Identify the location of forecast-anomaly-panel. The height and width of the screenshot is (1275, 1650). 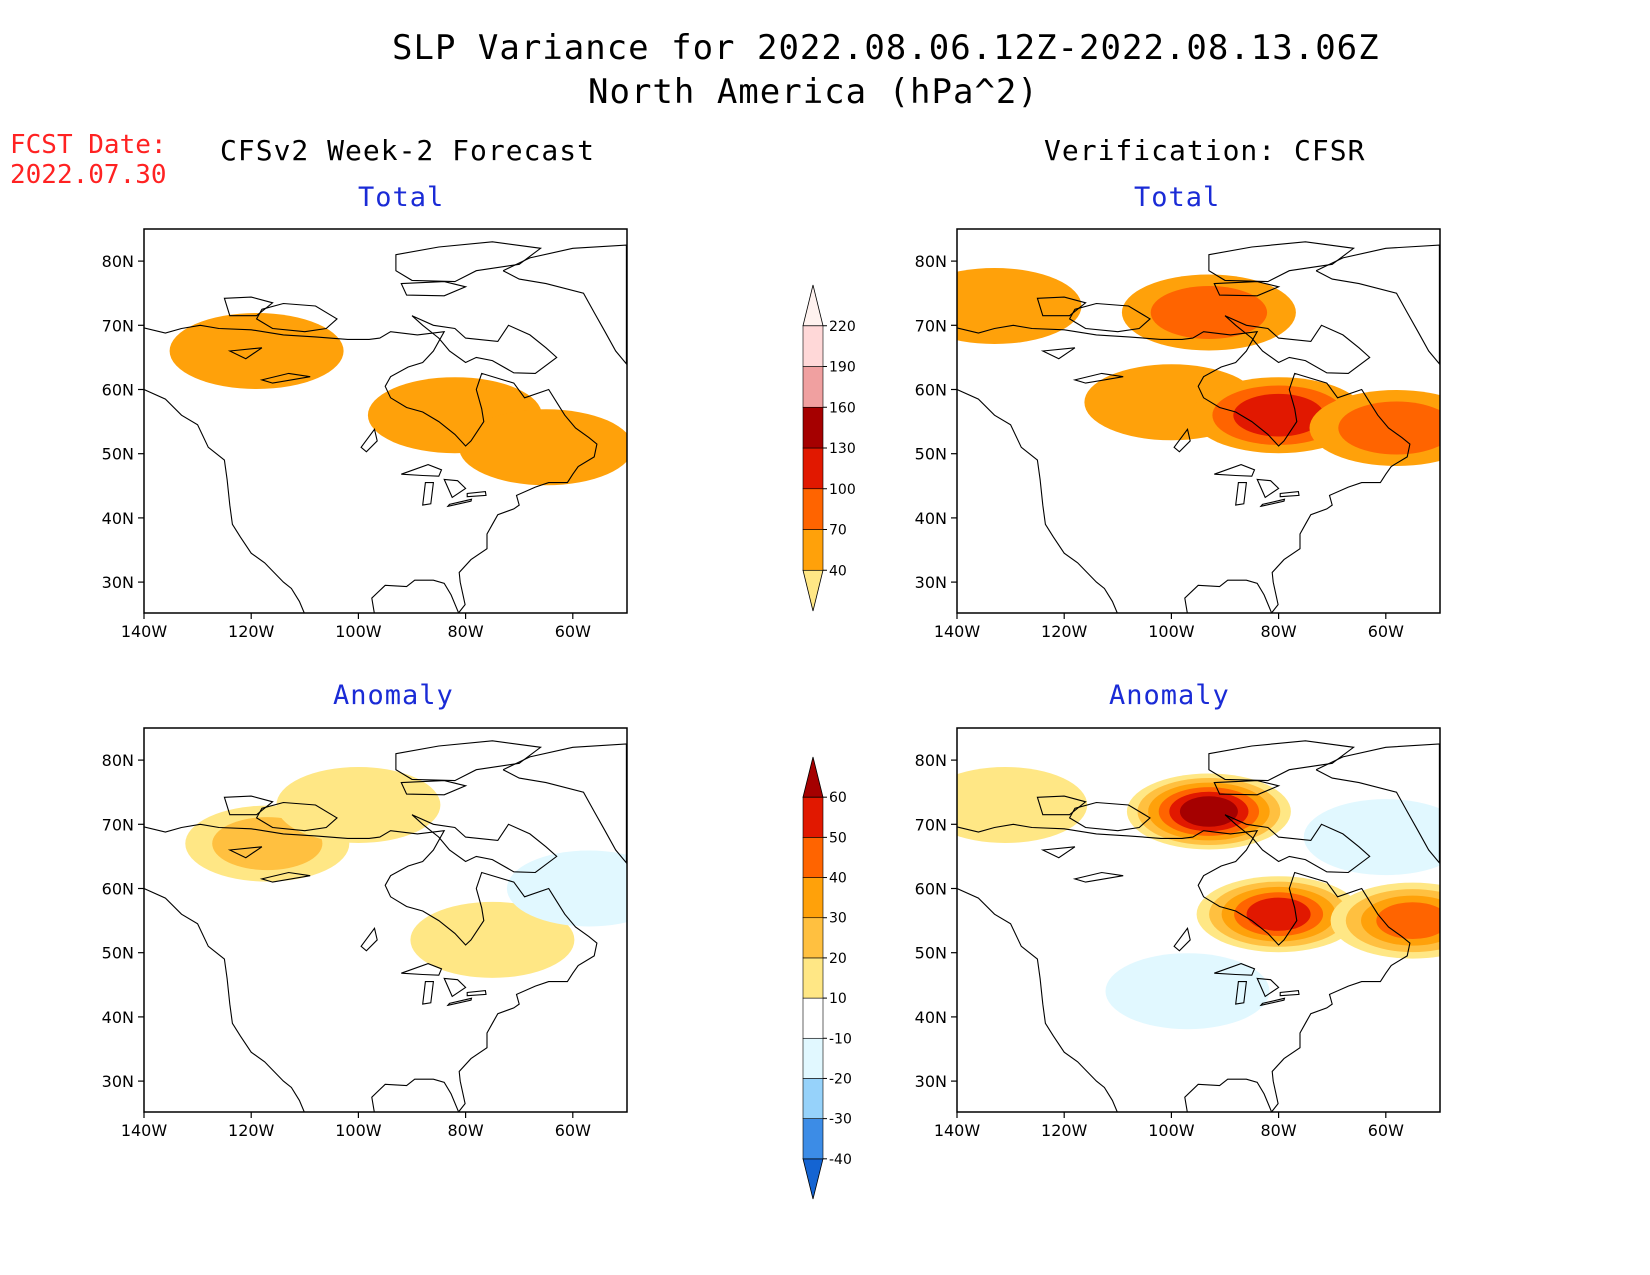
(385, 920).